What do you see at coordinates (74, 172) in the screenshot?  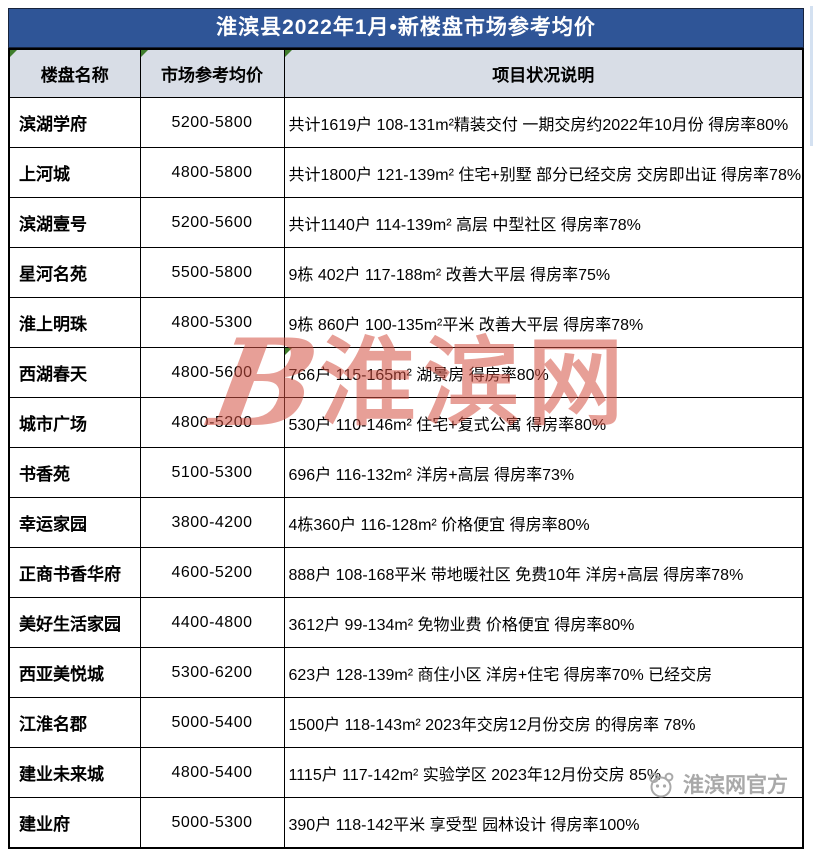 I see `property-name-cell: 上河城` at bounding box center [74, 172].